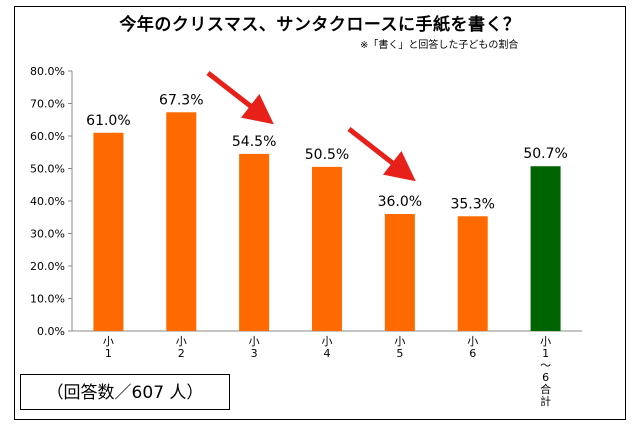 Image resolution: width=640 pixels, height=428 pixels. Describe the element at coordinates (327, 353) in the screenshot. I see `x-tick-label-char: 4` at that location.